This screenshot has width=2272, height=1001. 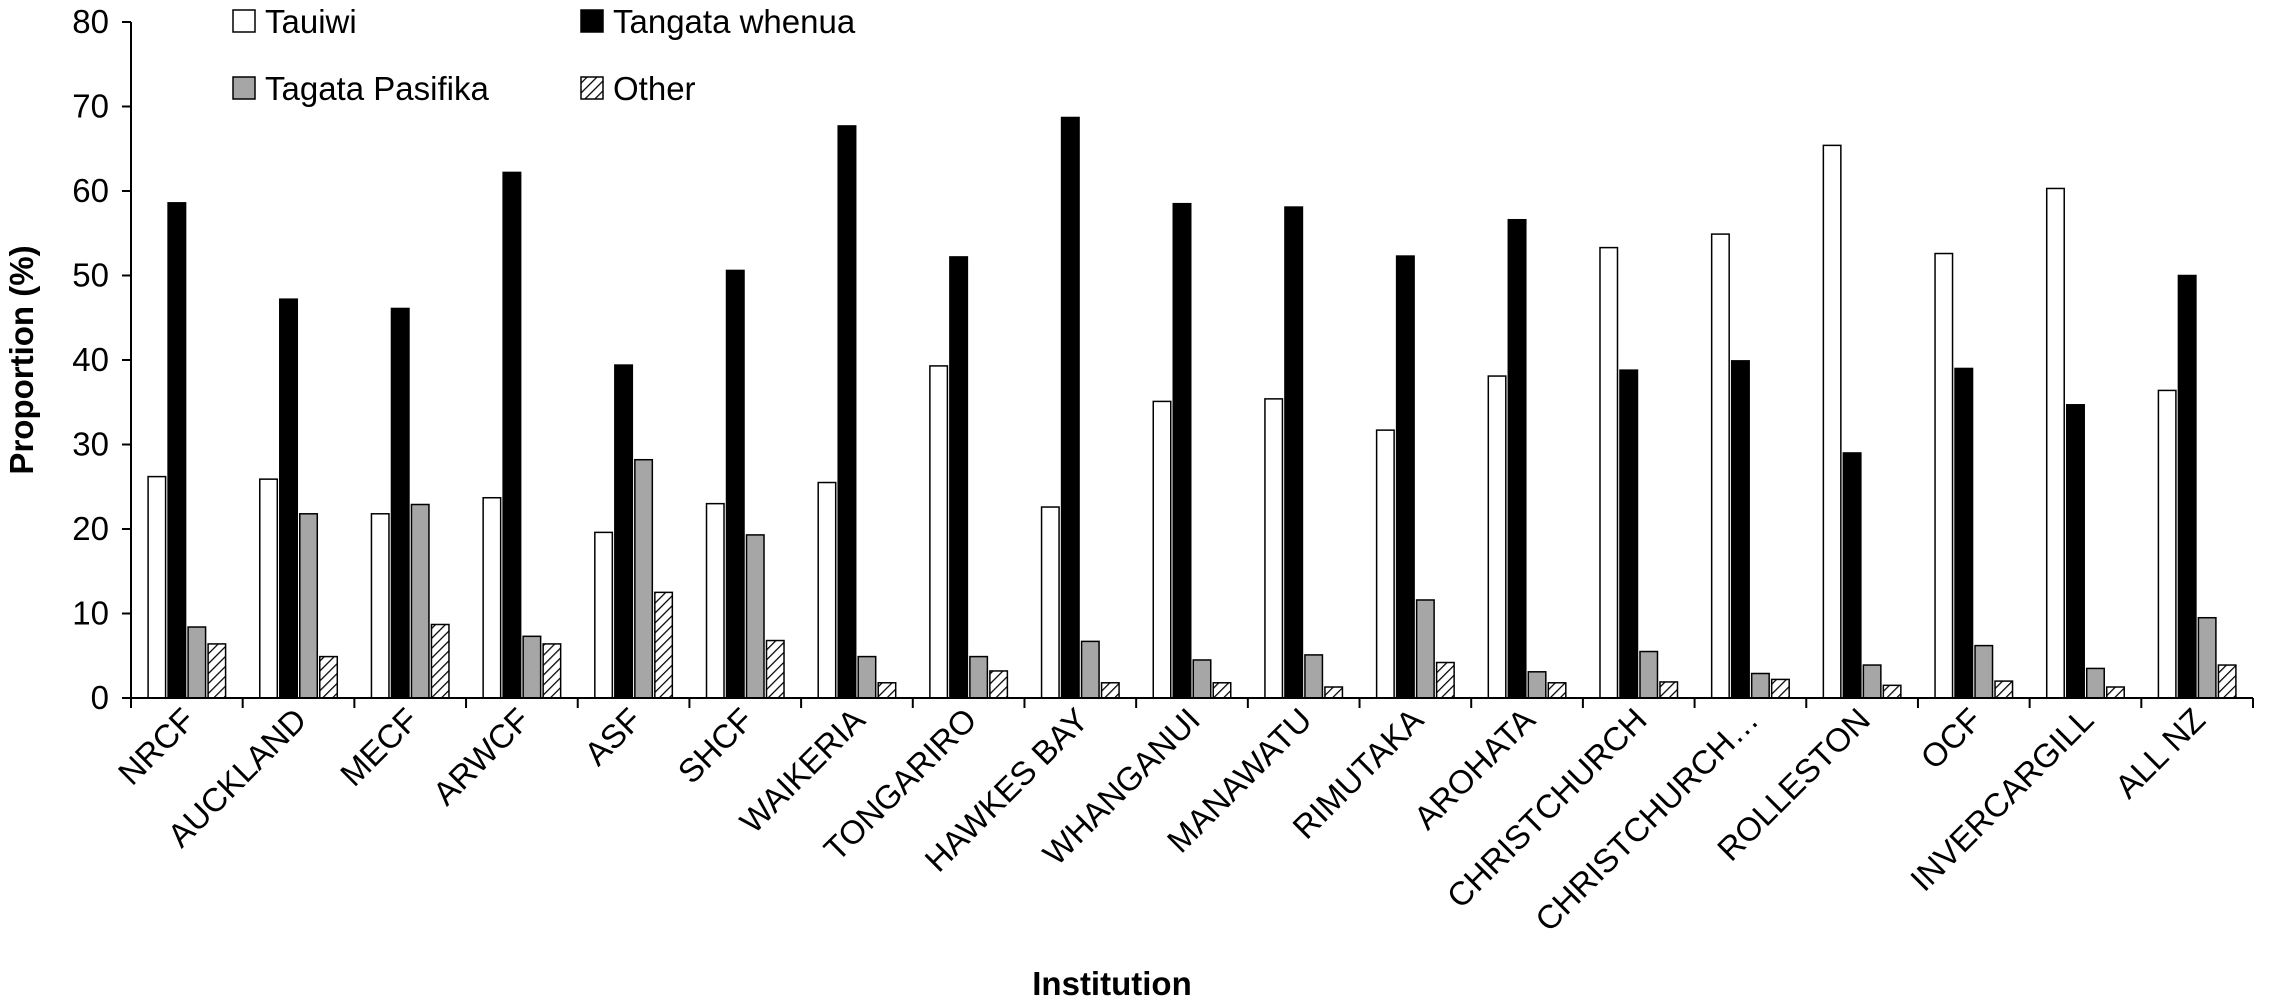 What do you see at coordinates (887, 690) in the screenshot?
I see `bar-other-waikeria` at bounding box center [887, 690].